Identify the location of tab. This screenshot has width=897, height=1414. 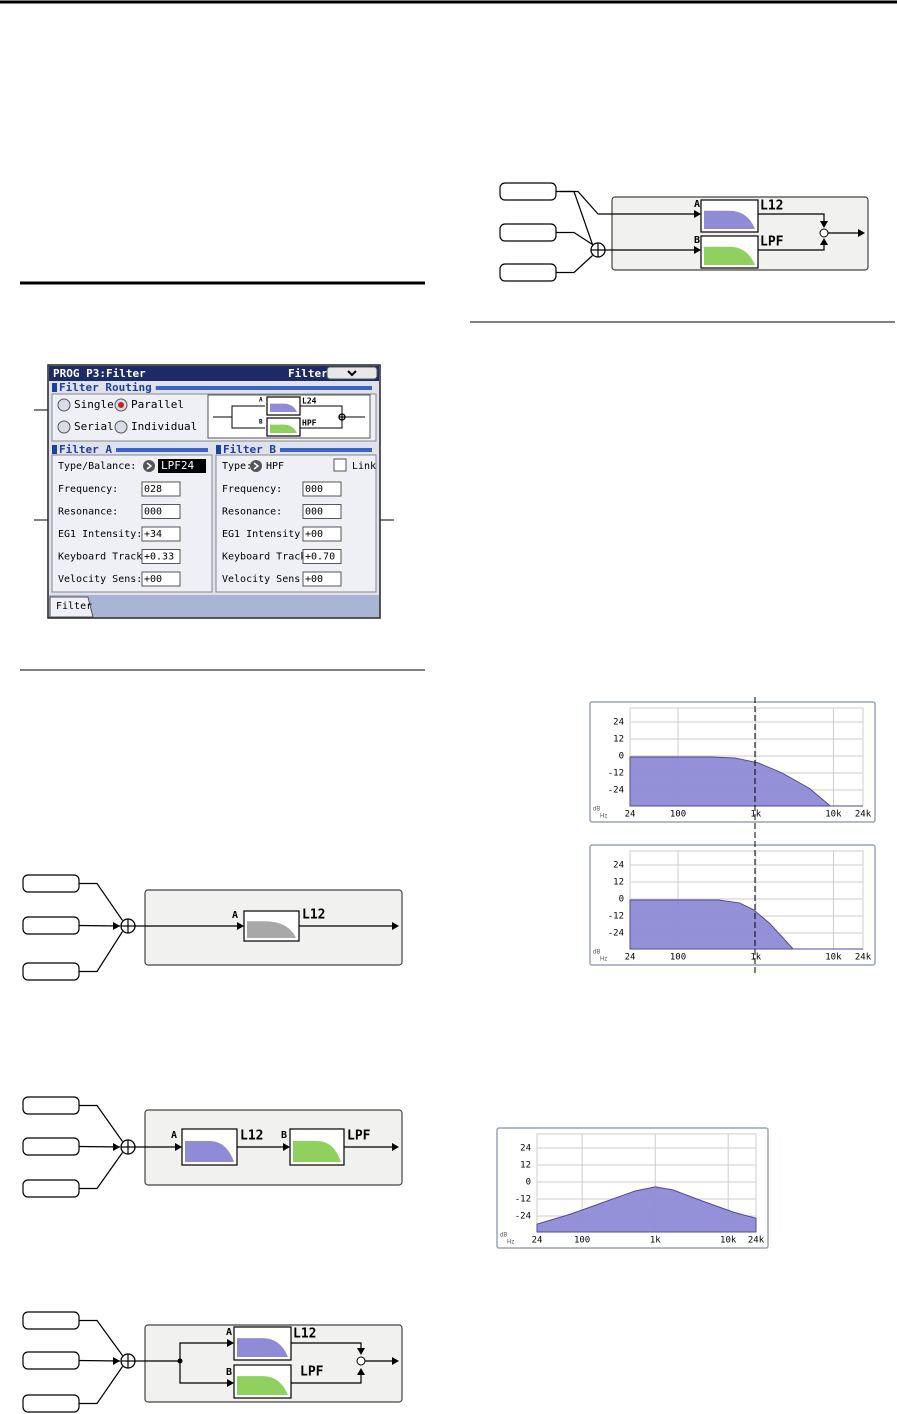
(71, 607).